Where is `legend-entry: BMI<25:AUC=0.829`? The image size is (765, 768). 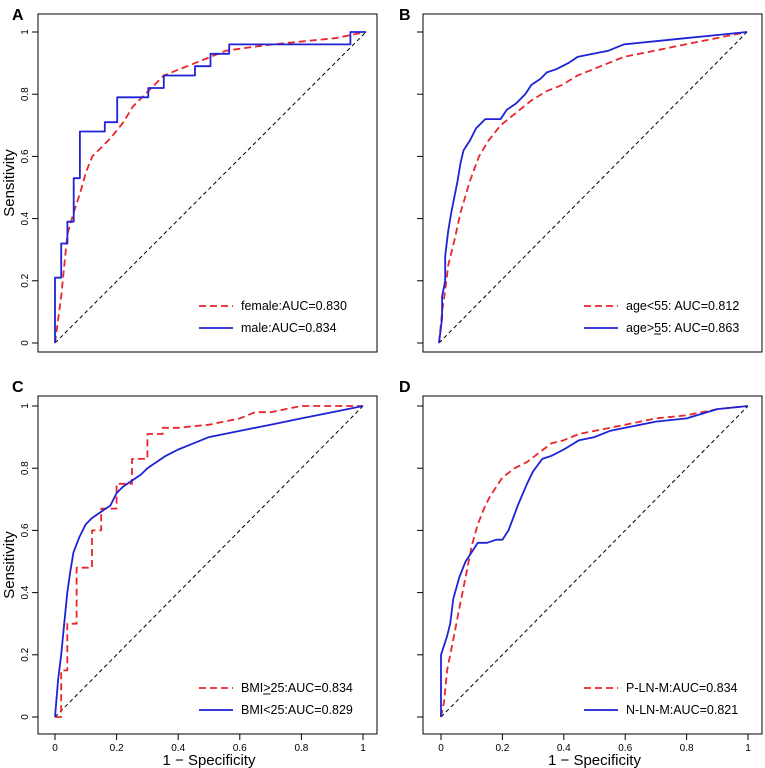 legend-entry: BMI<25:AUC=0.829 is located at coordinates (297, 710).